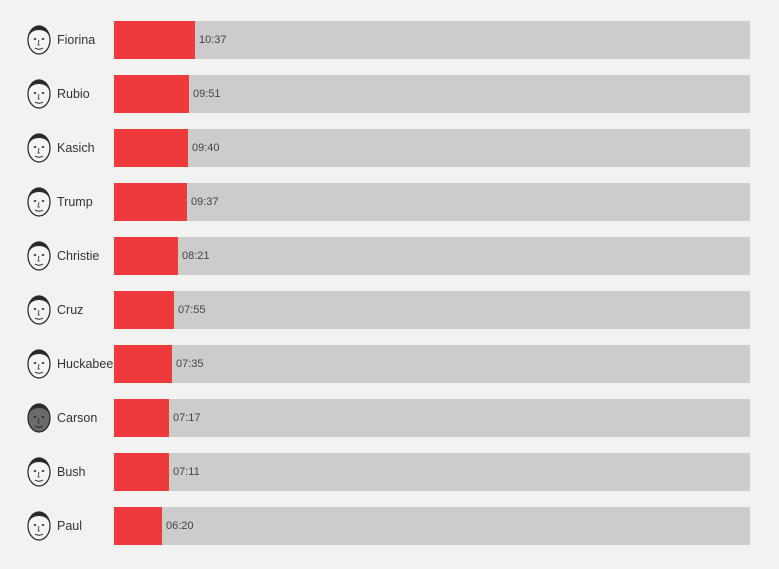  I want to click on paul-portrait-icon, so click(39, 526).